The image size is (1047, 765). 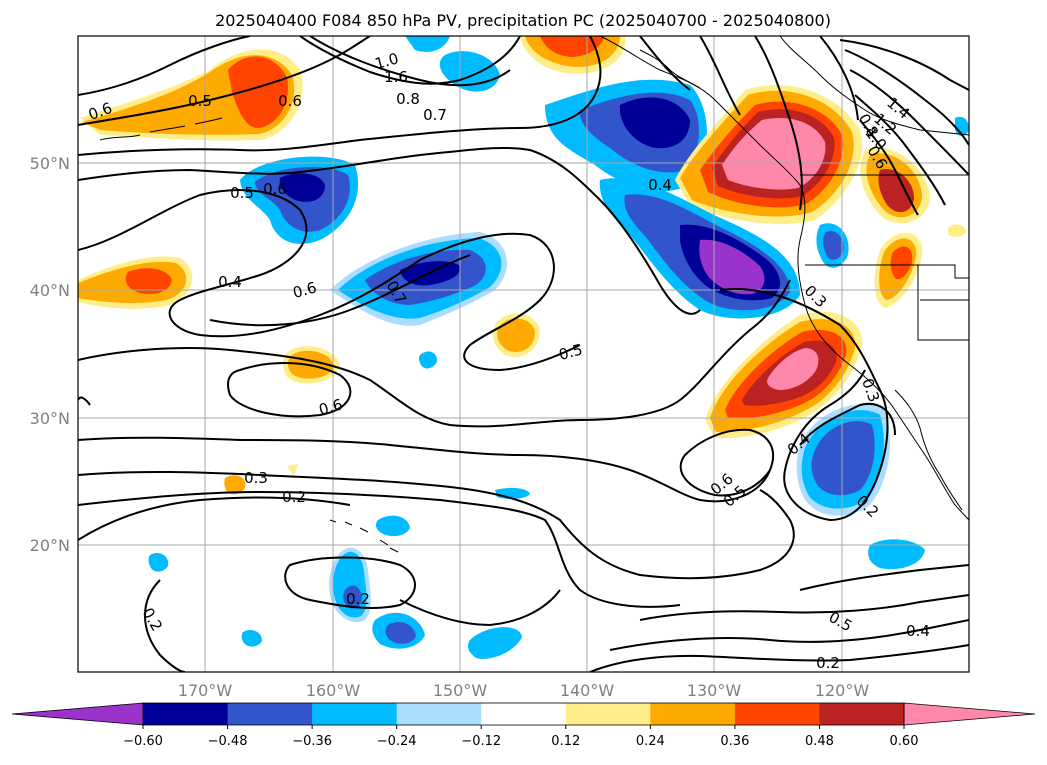 What do you see at coordinates (784, 375) in the screenshot?
I see `shade-ca-positive` at bounding box center [784, 375].